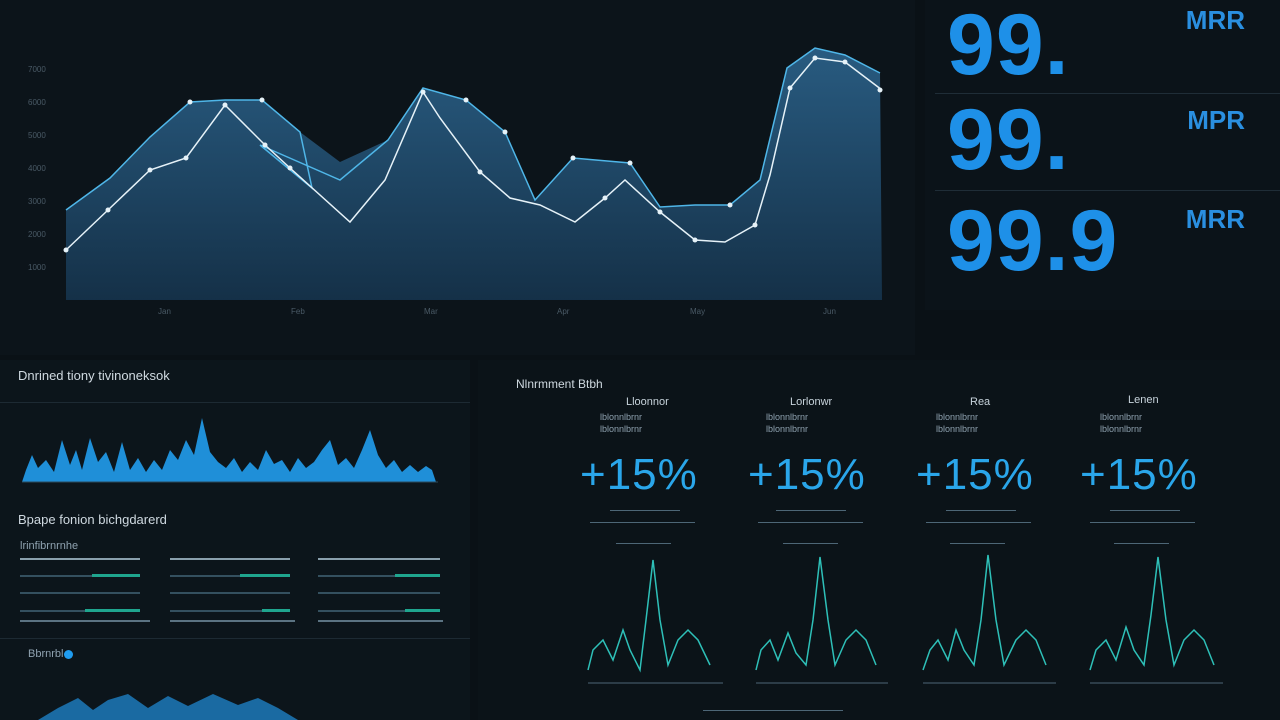 The width and height of the screenshot is (1280, 720). What do you see at coordinates (1102, 47) in the screenshot?
I see `metric-row-1: 99. MRR` at bounding box center [1102, 47].